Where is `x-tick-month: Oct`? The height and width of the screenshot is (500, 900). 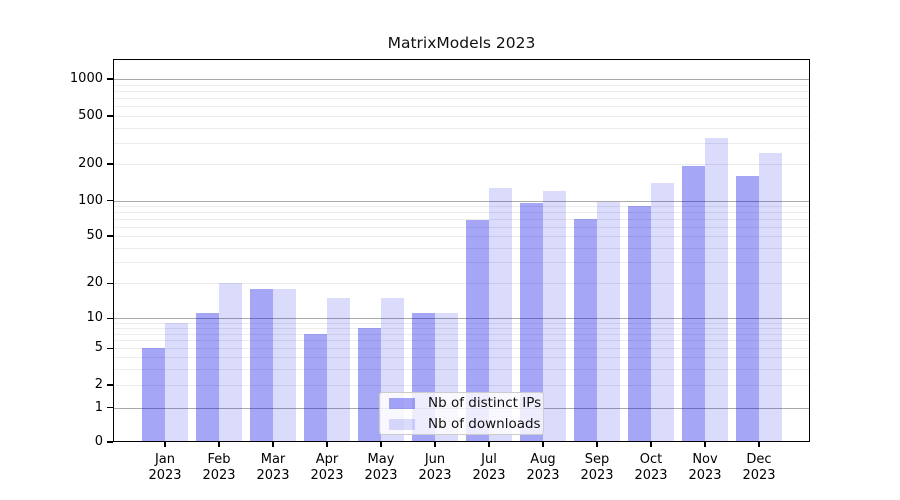 x-tick-month: Oct is located at coordinates (651, 459).